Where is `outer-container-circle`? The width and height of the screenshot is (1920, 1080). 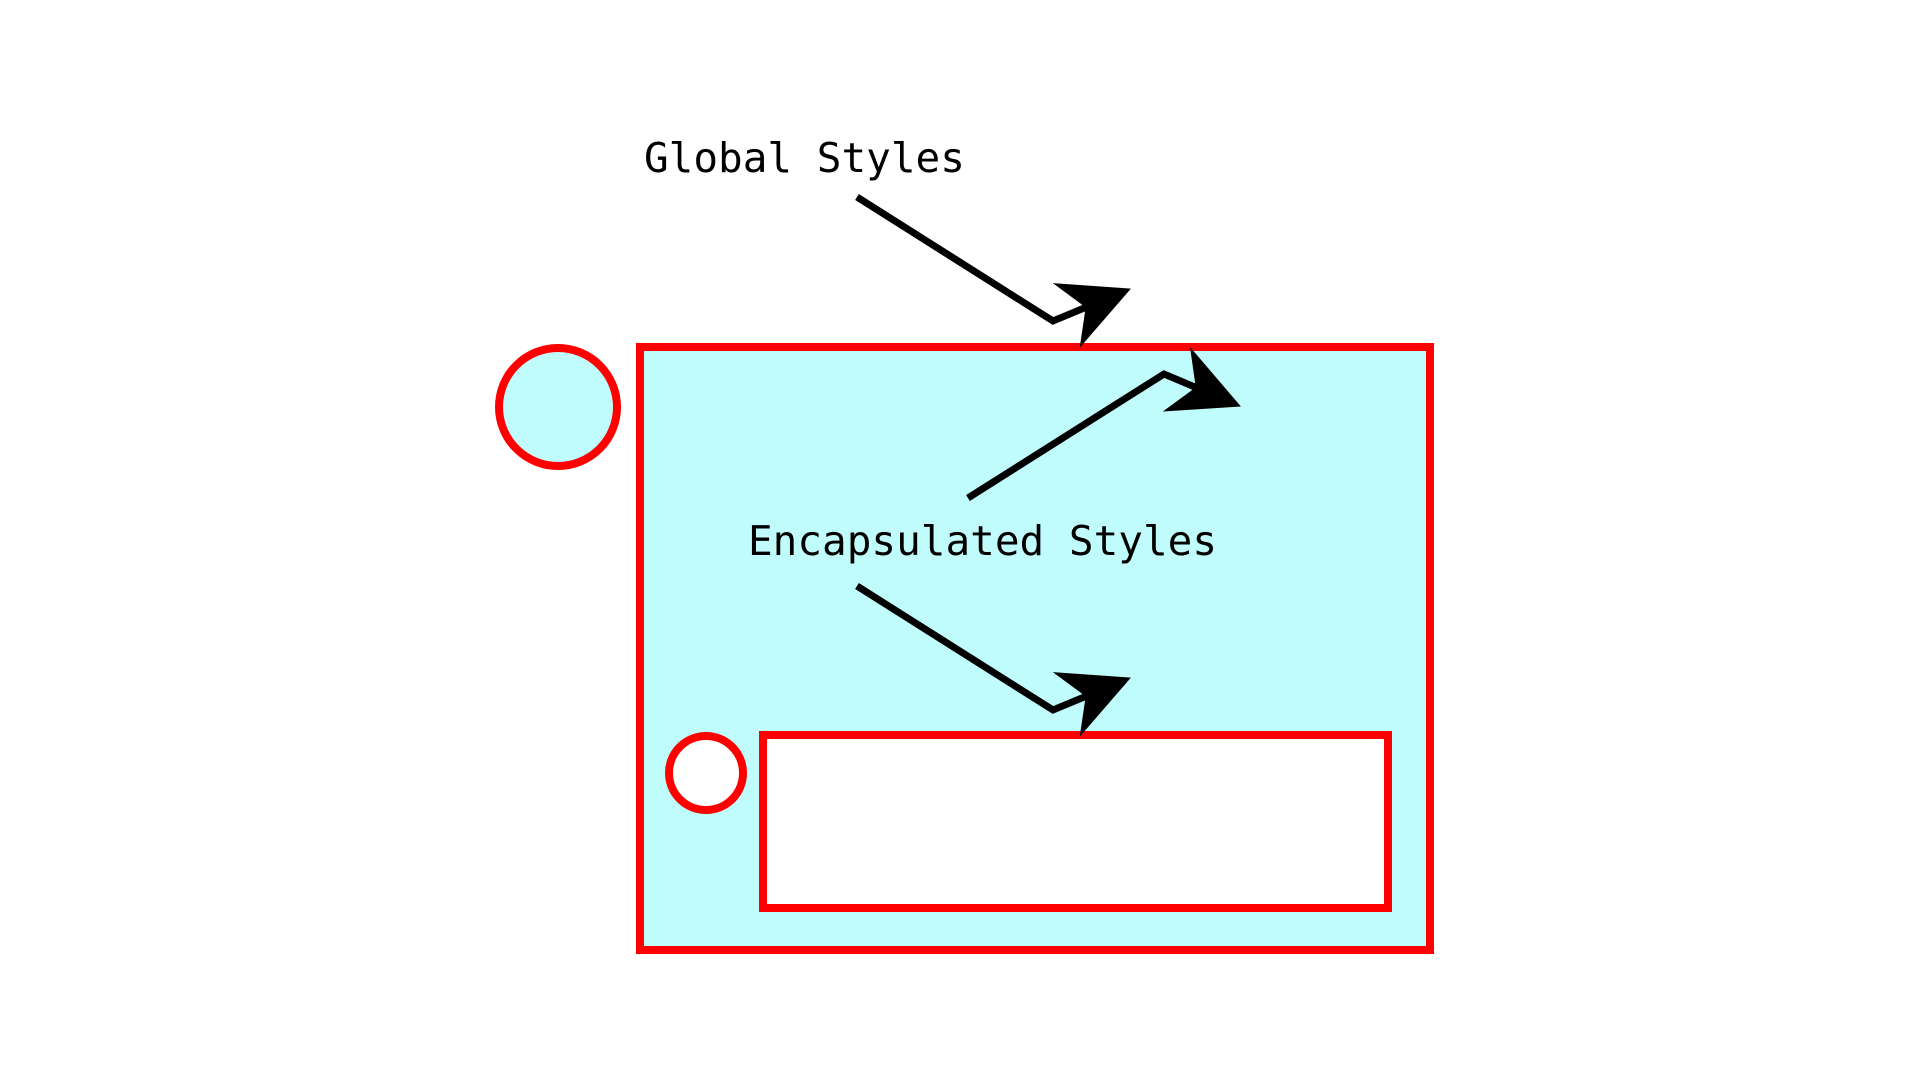 outer-container-circle is located at coordinates (558, 407).